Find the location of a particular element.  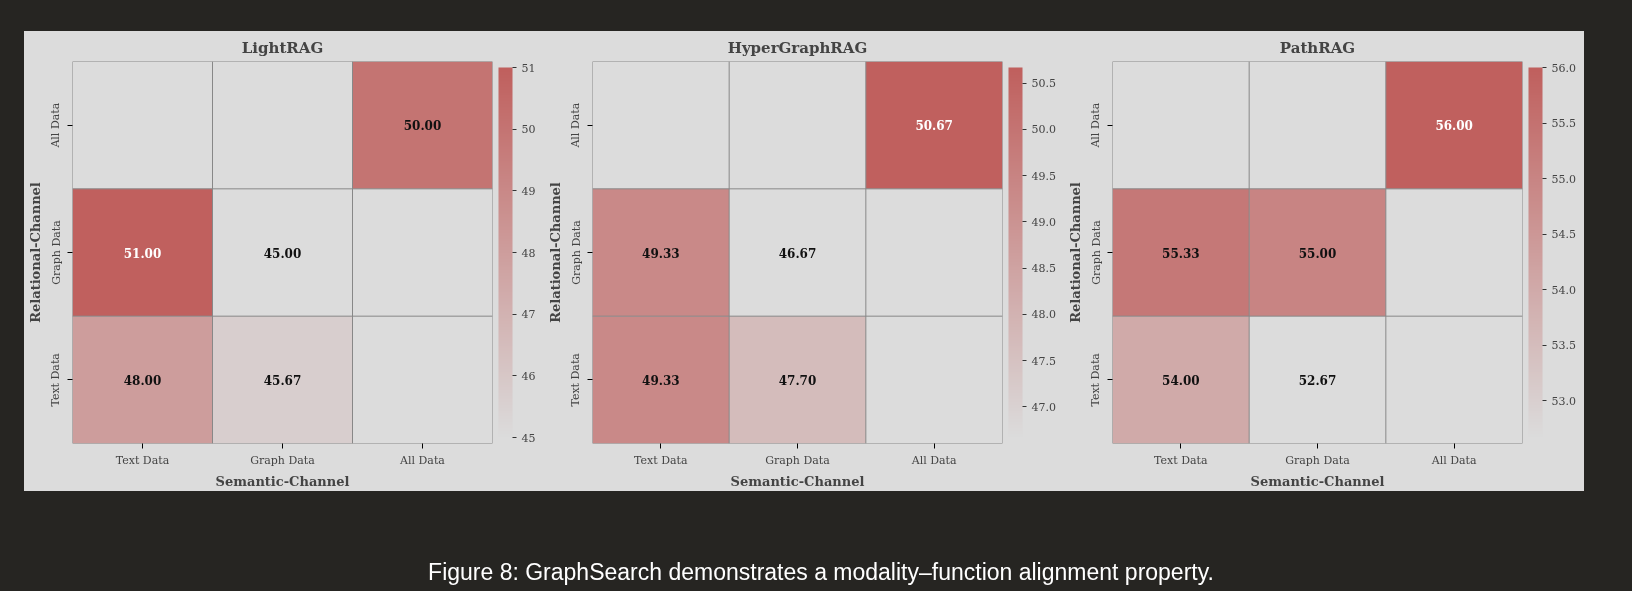

color-bar-label: 47.0 is located at coordinates (1043, 407).